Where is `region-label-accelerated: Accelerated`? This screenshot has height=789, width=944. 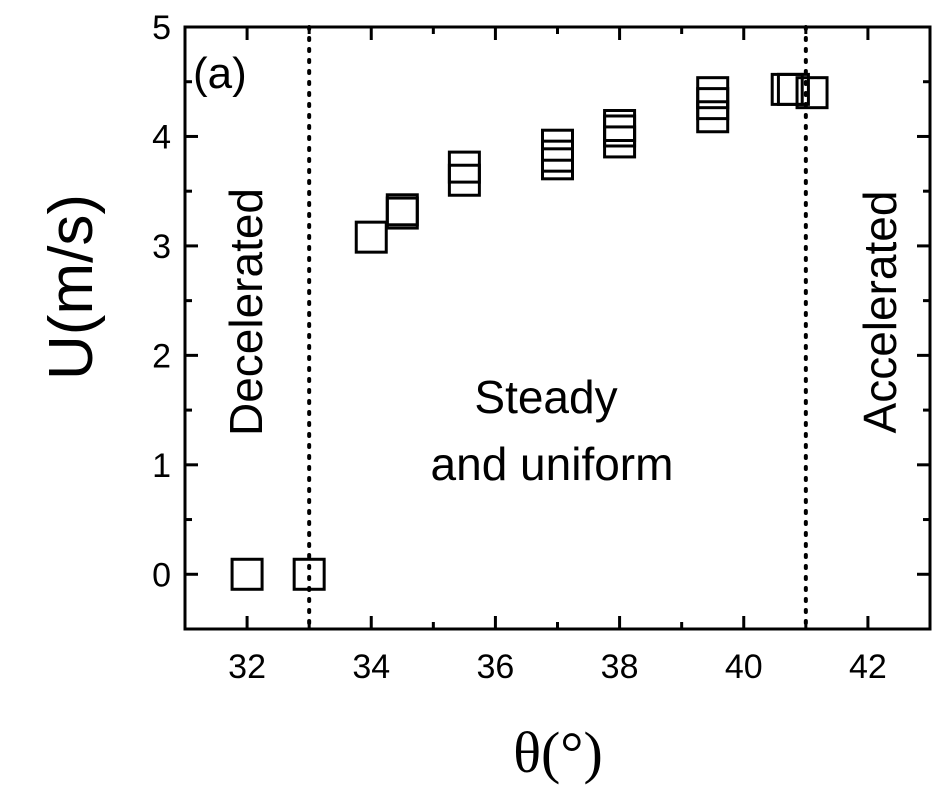
region-label-accelerated: Accelerated is located at coordinates (880, 312).